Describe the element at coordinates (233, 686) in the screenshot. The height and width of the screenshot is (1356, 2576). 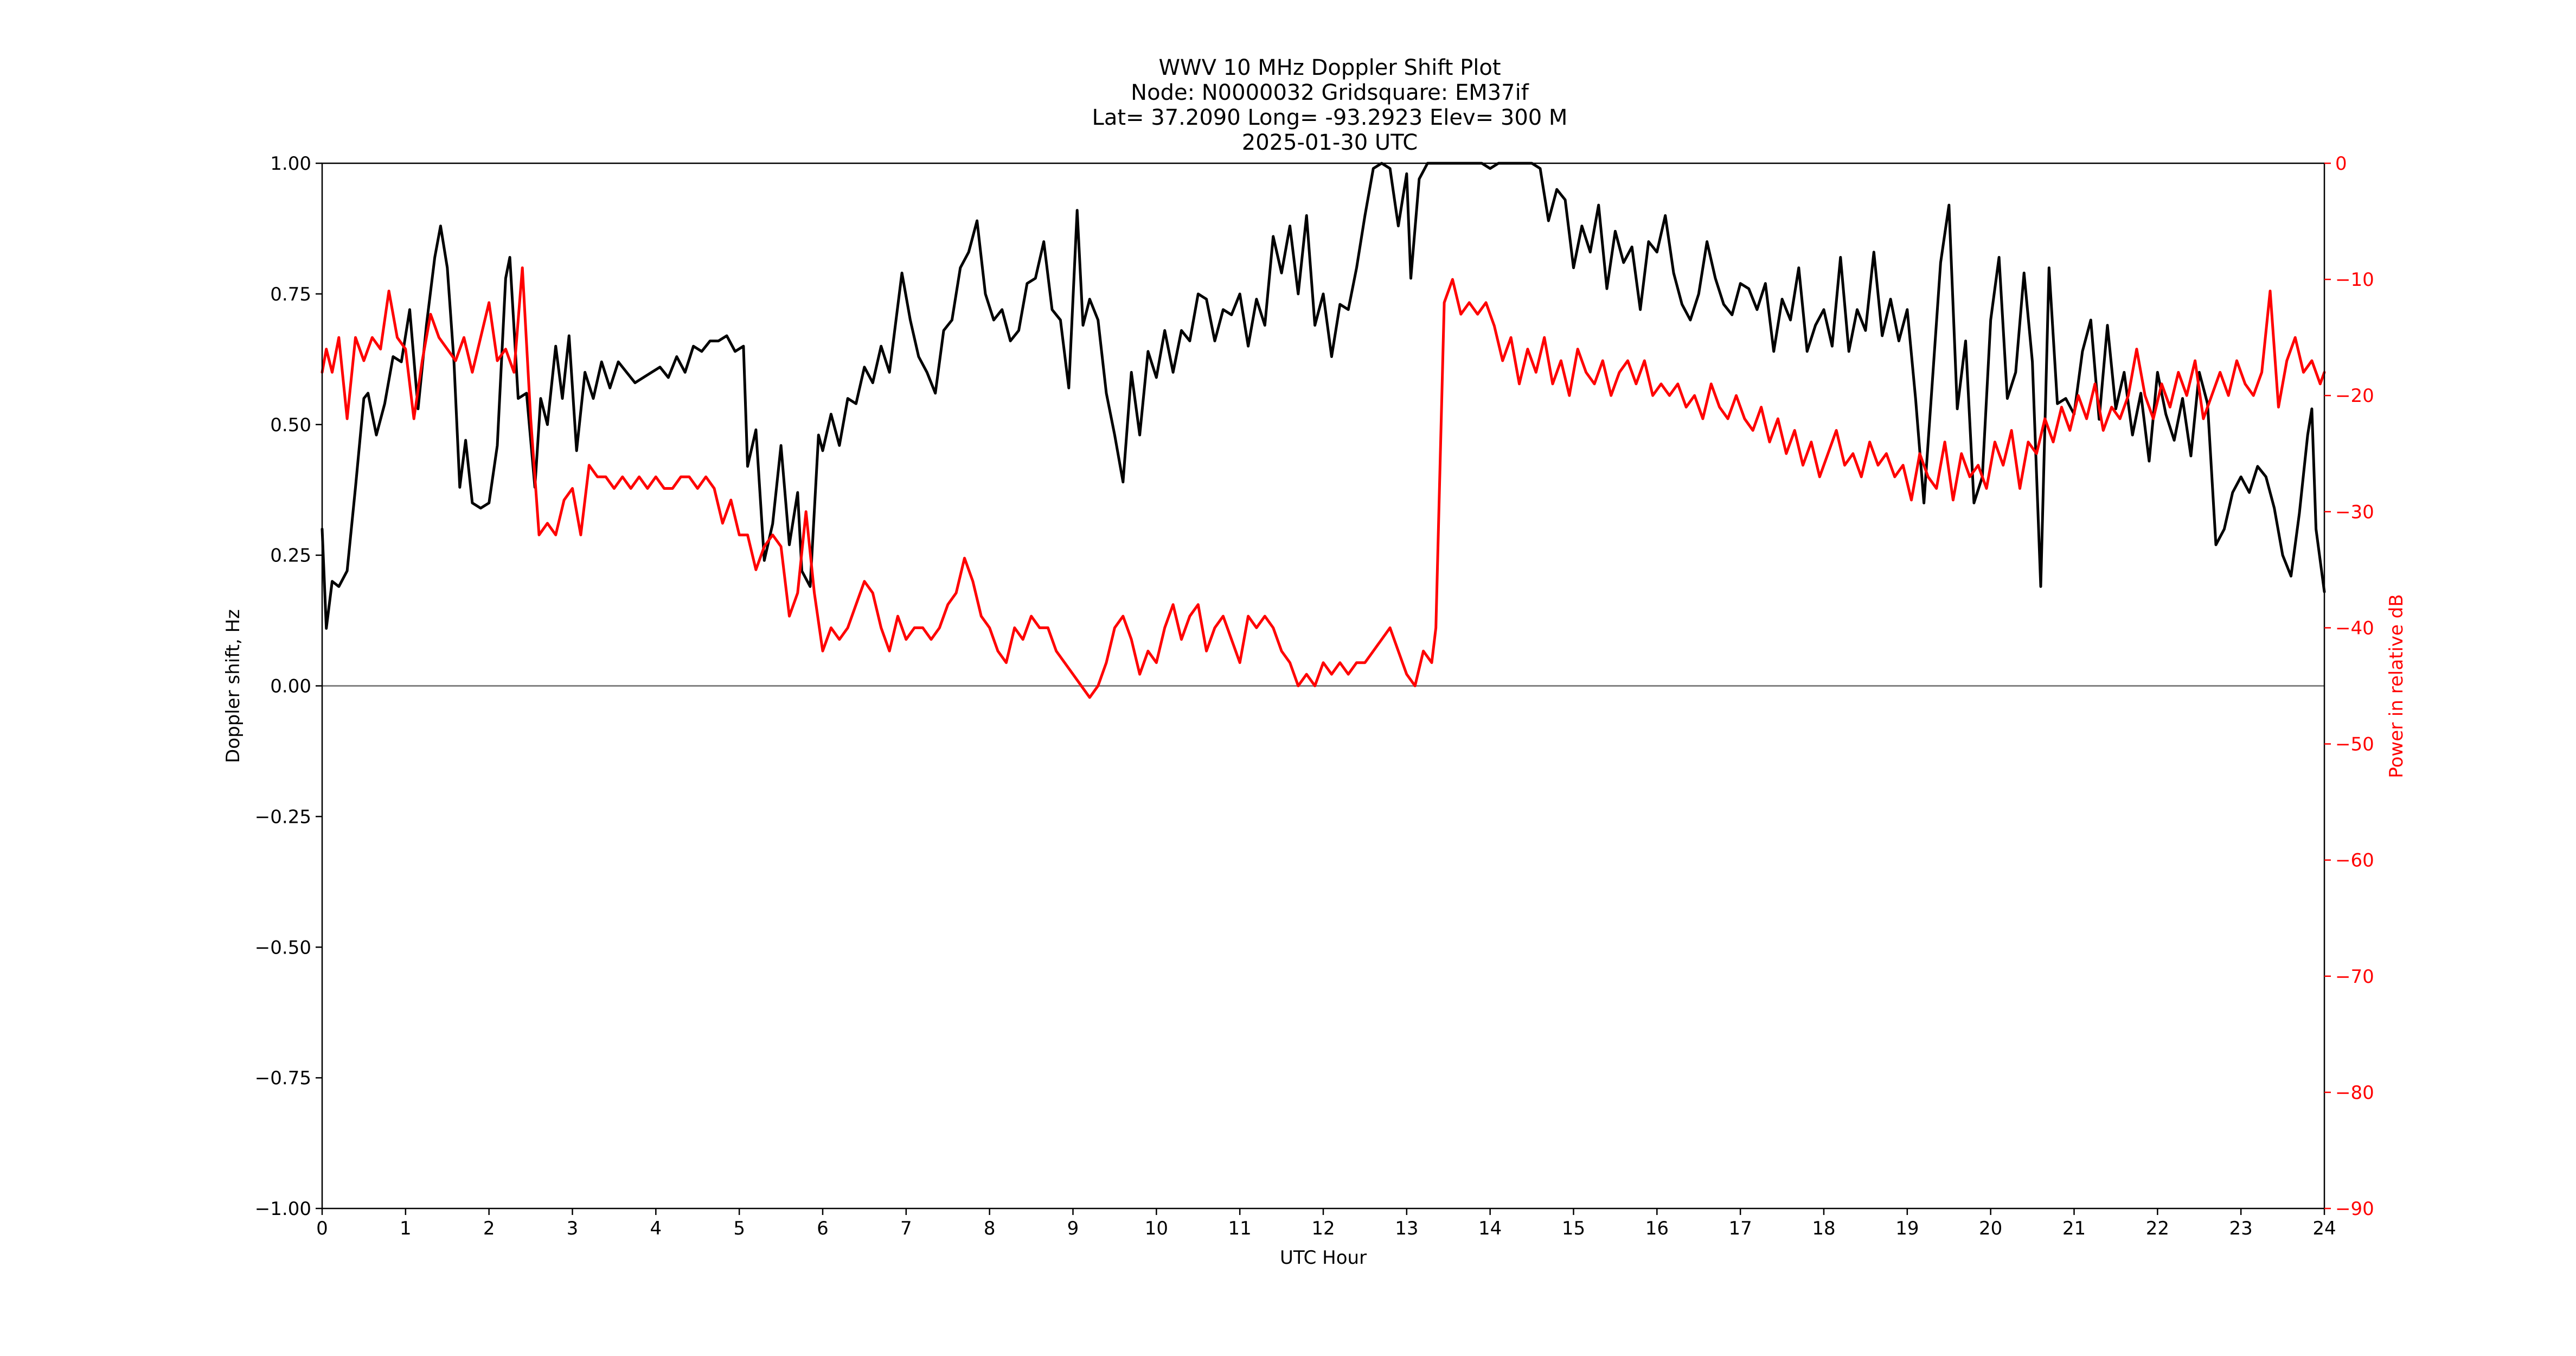
I see `y-axis-left-label: Doppler shift, Hz` at that location.